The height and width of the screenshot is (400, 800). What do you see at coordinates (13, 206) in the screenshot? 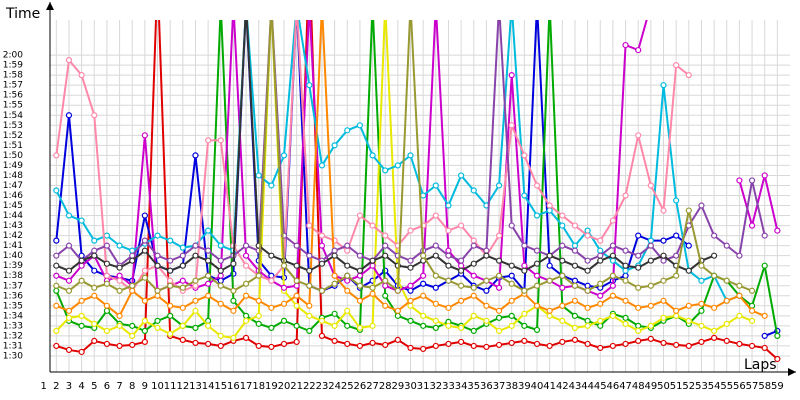
I see `y-tick-label: 1:45` at bounding box center [13, 206].